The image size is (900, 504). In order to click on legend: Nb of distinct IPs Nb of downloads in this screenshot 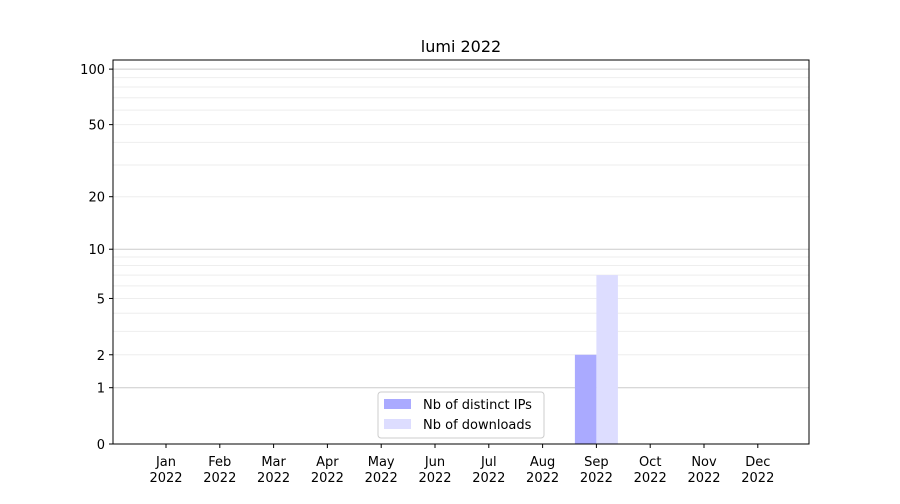, I will do `click(461, 415)`.